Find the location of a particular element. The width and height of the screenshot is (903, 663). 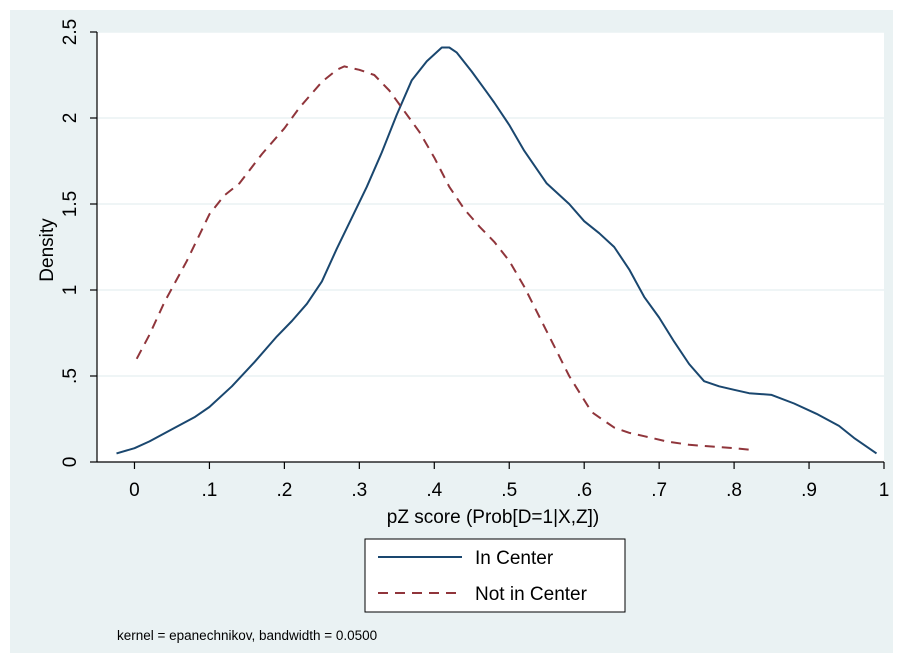

x-tick-label: .3 is located at coordinates (359, 490).